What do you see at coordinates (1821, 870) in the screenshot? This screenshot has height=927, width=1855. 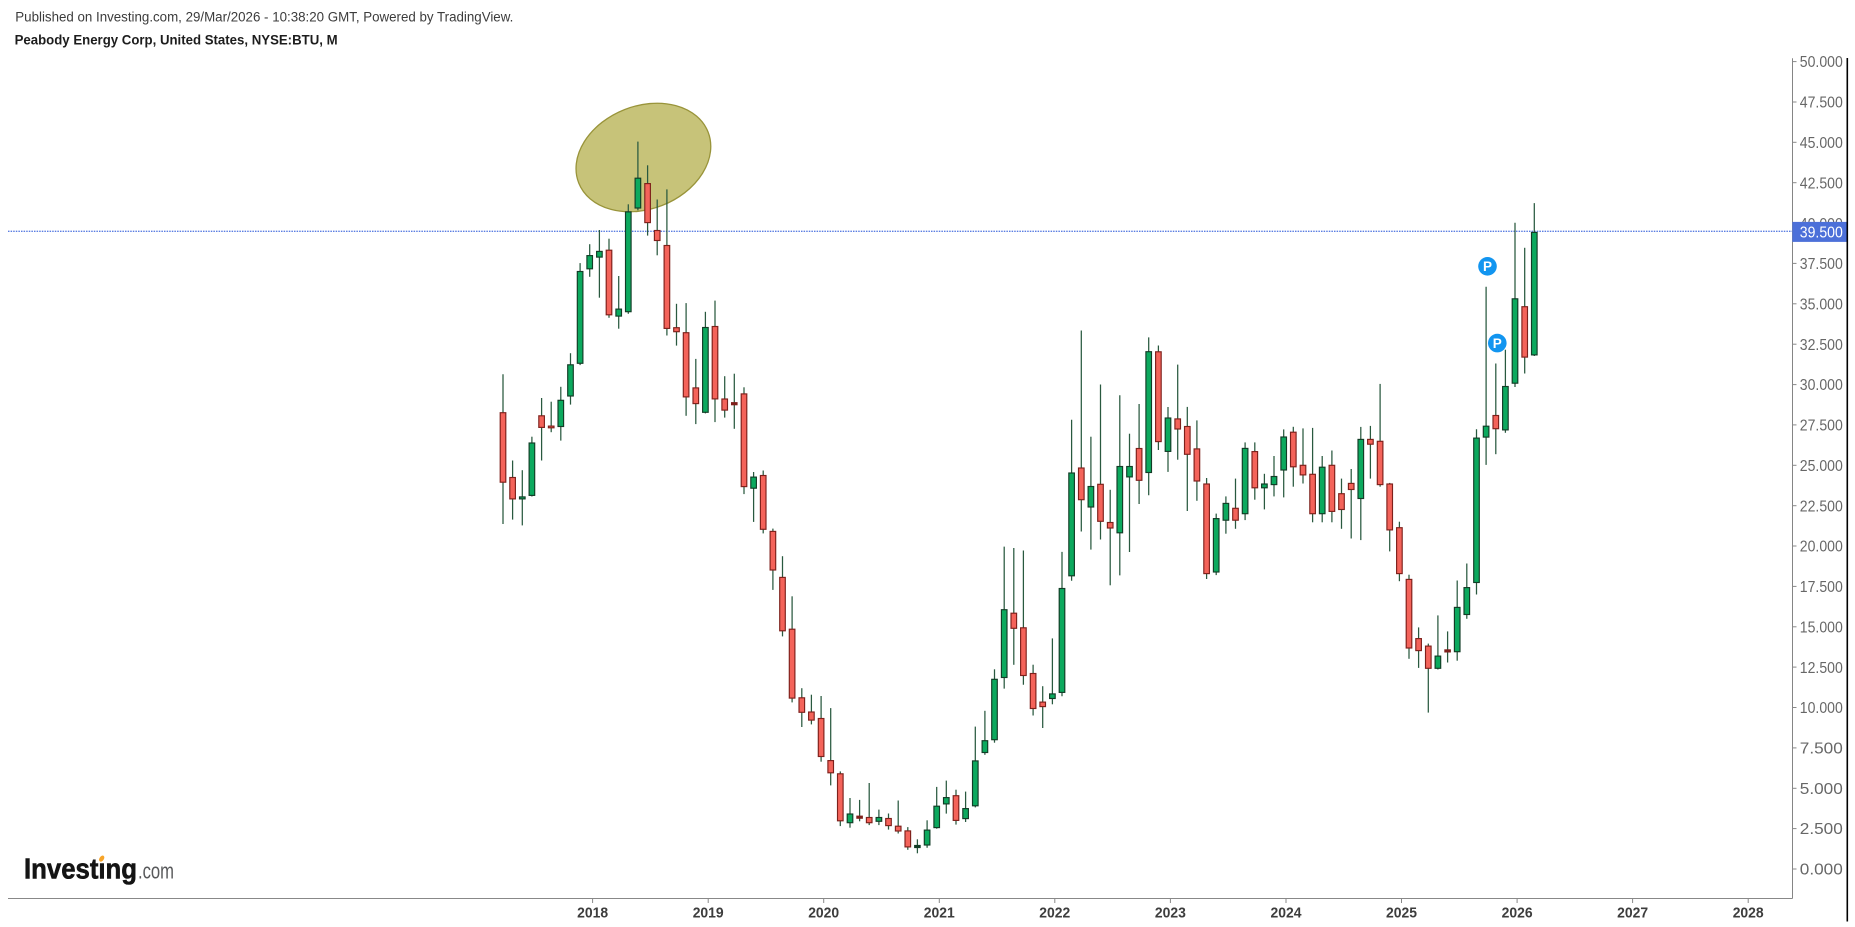 I see `svg-text: 0.000` at bounding box center [1821, 870].